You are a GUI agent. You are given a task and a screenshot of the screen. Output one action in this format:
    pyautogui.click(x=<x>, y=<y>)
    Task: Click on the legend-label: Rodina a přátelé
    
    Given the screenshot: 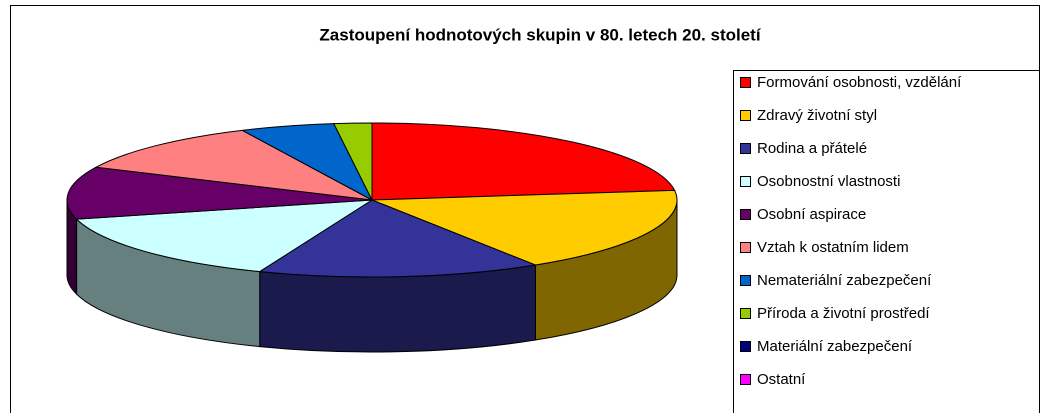 What is the action you would take?
    pyautogui.click(x=812, y=148)
    